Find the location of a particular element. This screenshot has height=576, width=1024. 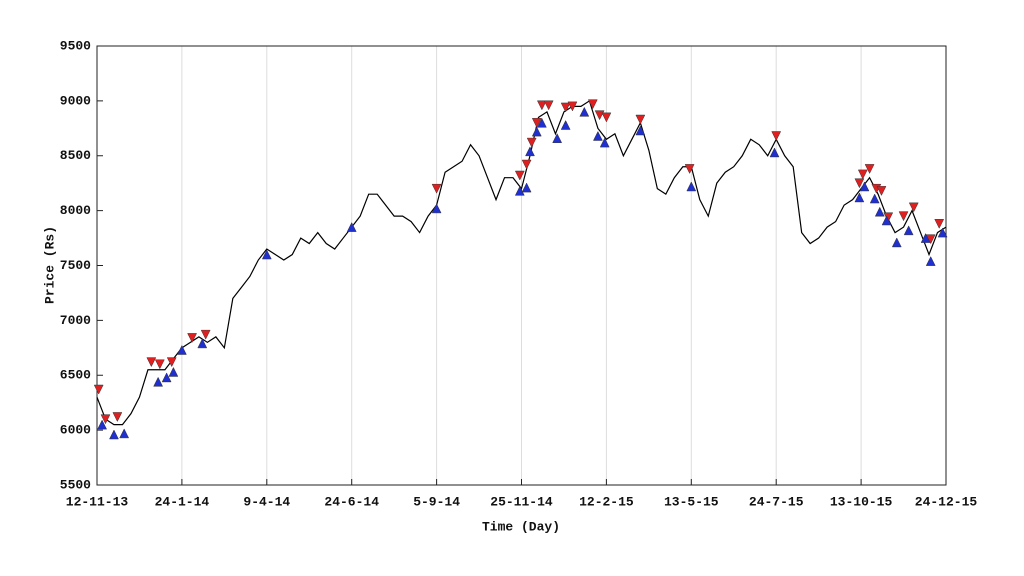

x-tick-label: 12-2-15 is located at coordinates (606, 501).